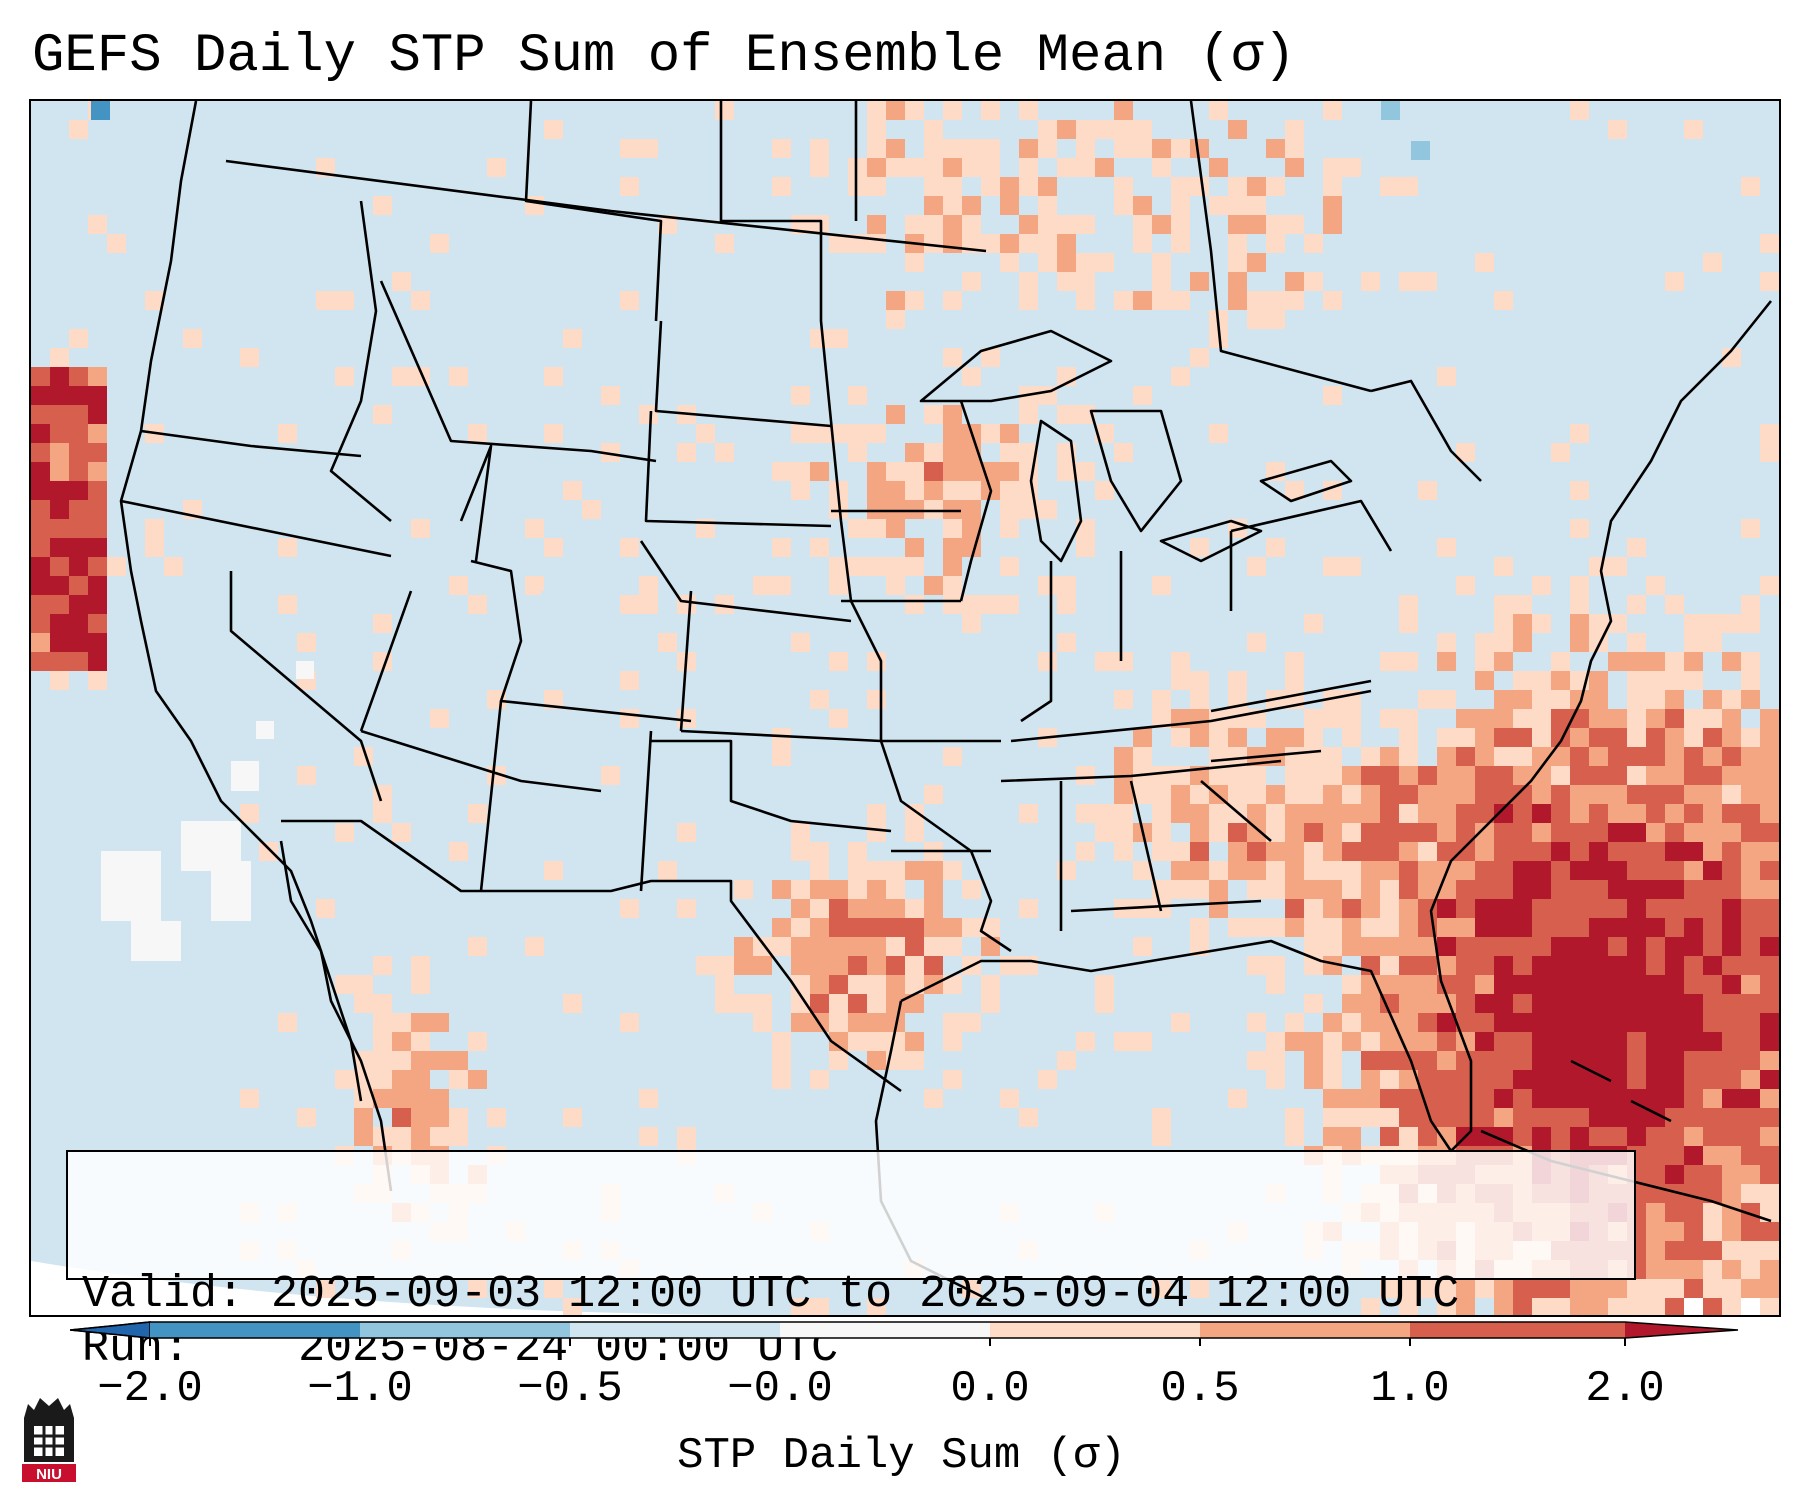  I want to click on state-line-ky-tn, so click(1191, 716).